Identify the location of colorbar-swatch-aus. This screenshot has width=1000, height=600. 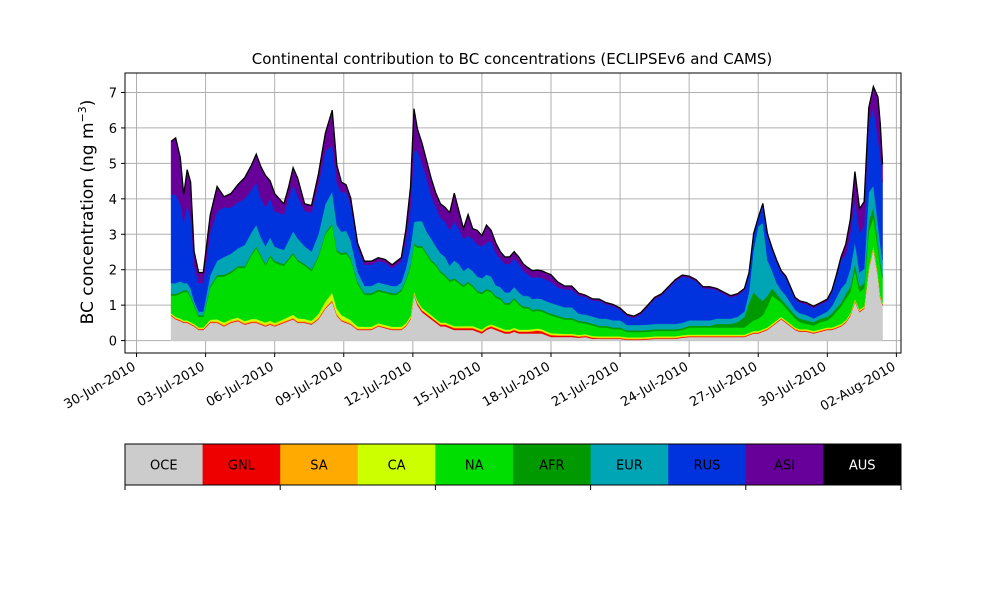
(862, 464).